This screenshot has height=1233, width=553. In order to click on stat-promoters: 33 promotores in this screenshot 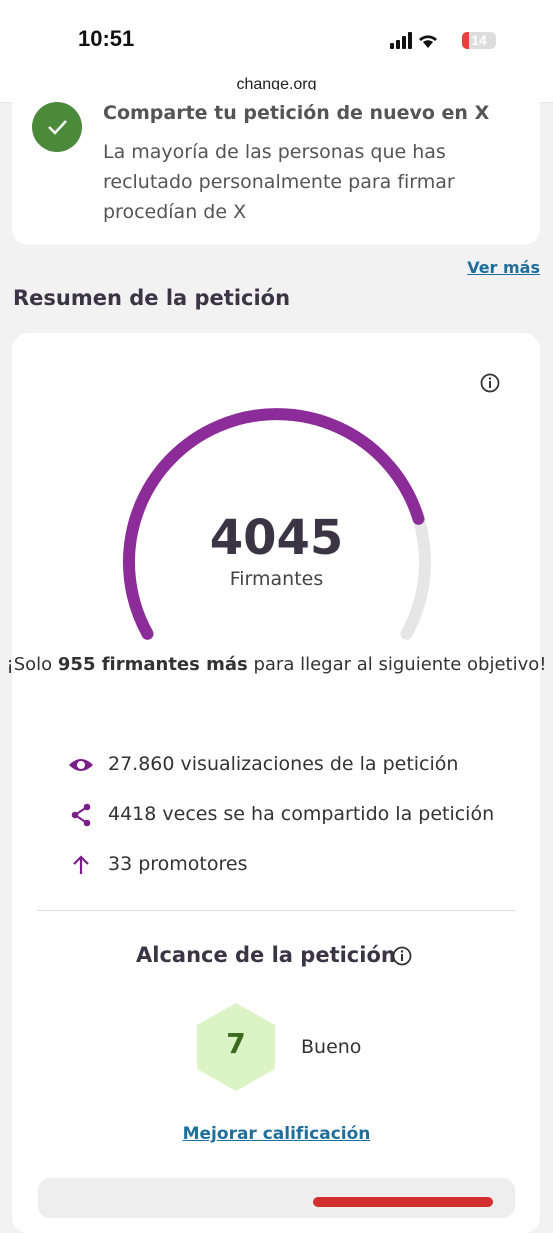, I will do `click(178, 864)`.